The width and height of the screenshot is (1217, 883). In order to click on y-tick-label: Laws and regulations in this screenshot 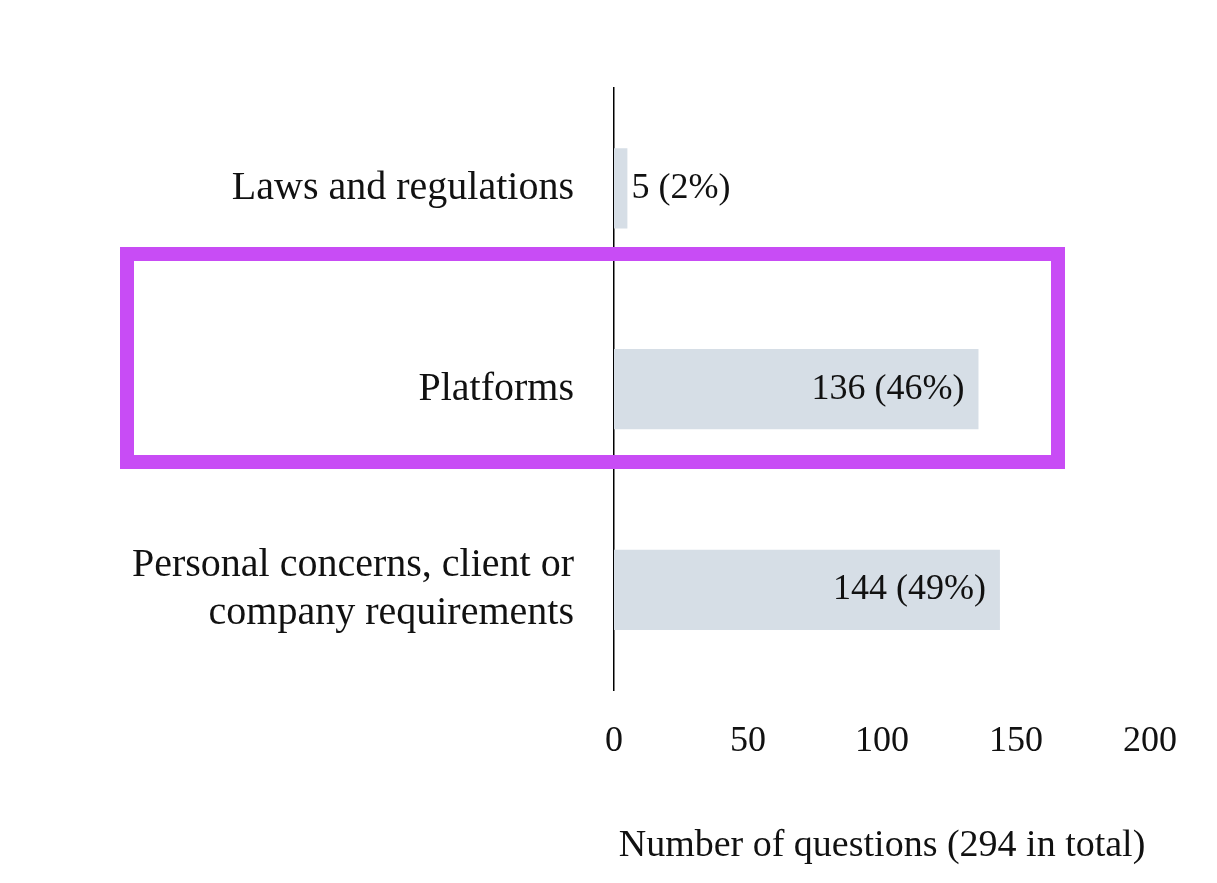, I will do `click(402, 185)`.